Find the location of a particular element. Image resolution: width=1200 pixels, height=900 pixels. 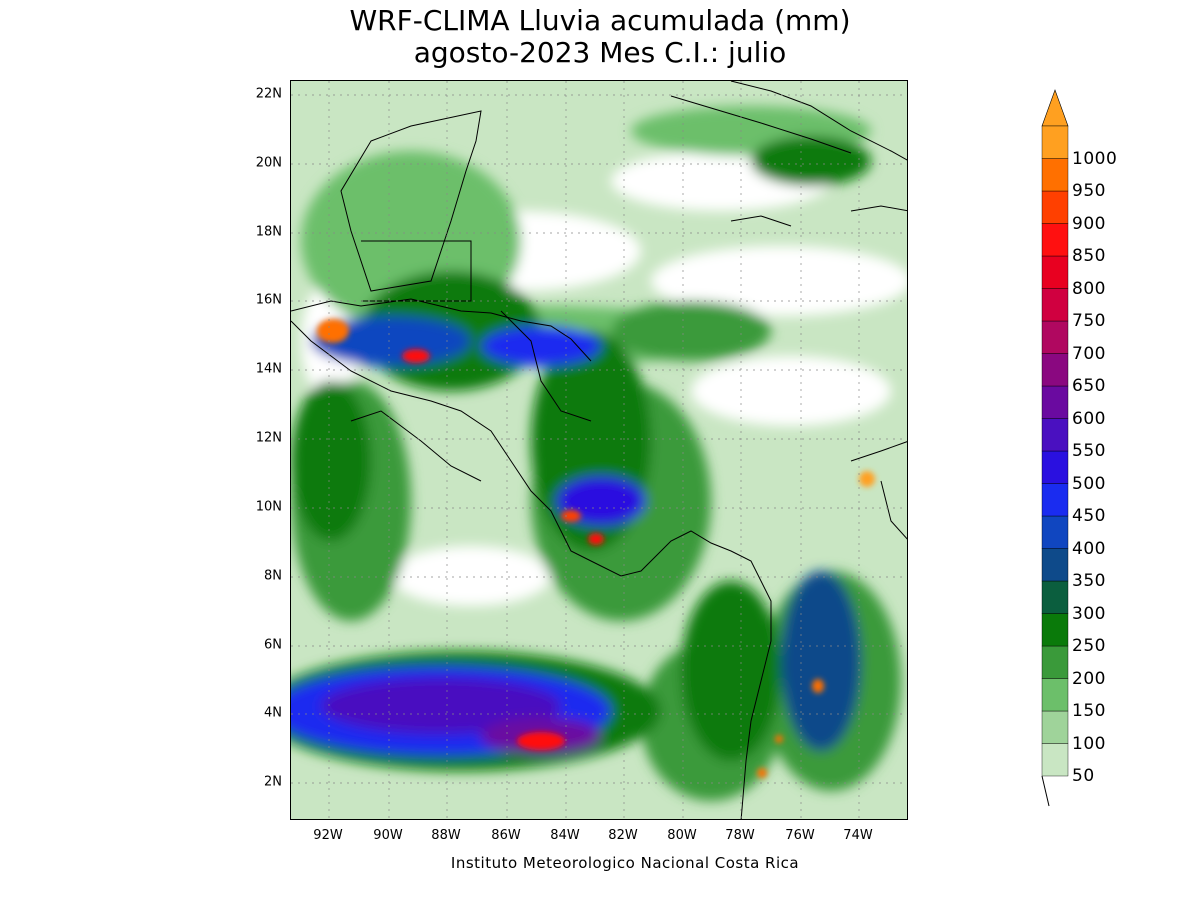

colorbar-level-label: 550 is located at coordinates (1089, 451).